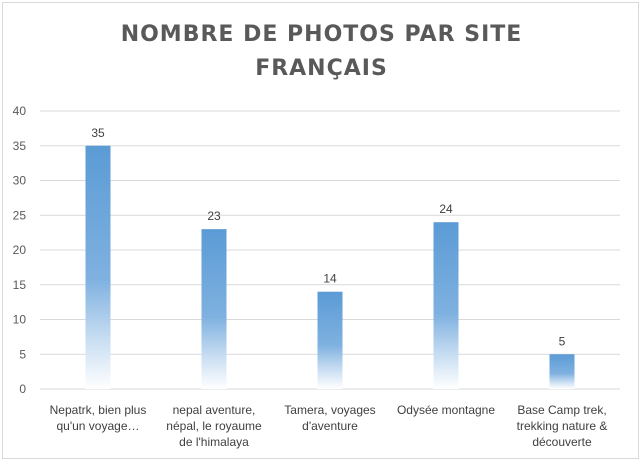  Describe the element at coordinates (98, 133) in the screenshot. I see `data-label: 35` at that location.